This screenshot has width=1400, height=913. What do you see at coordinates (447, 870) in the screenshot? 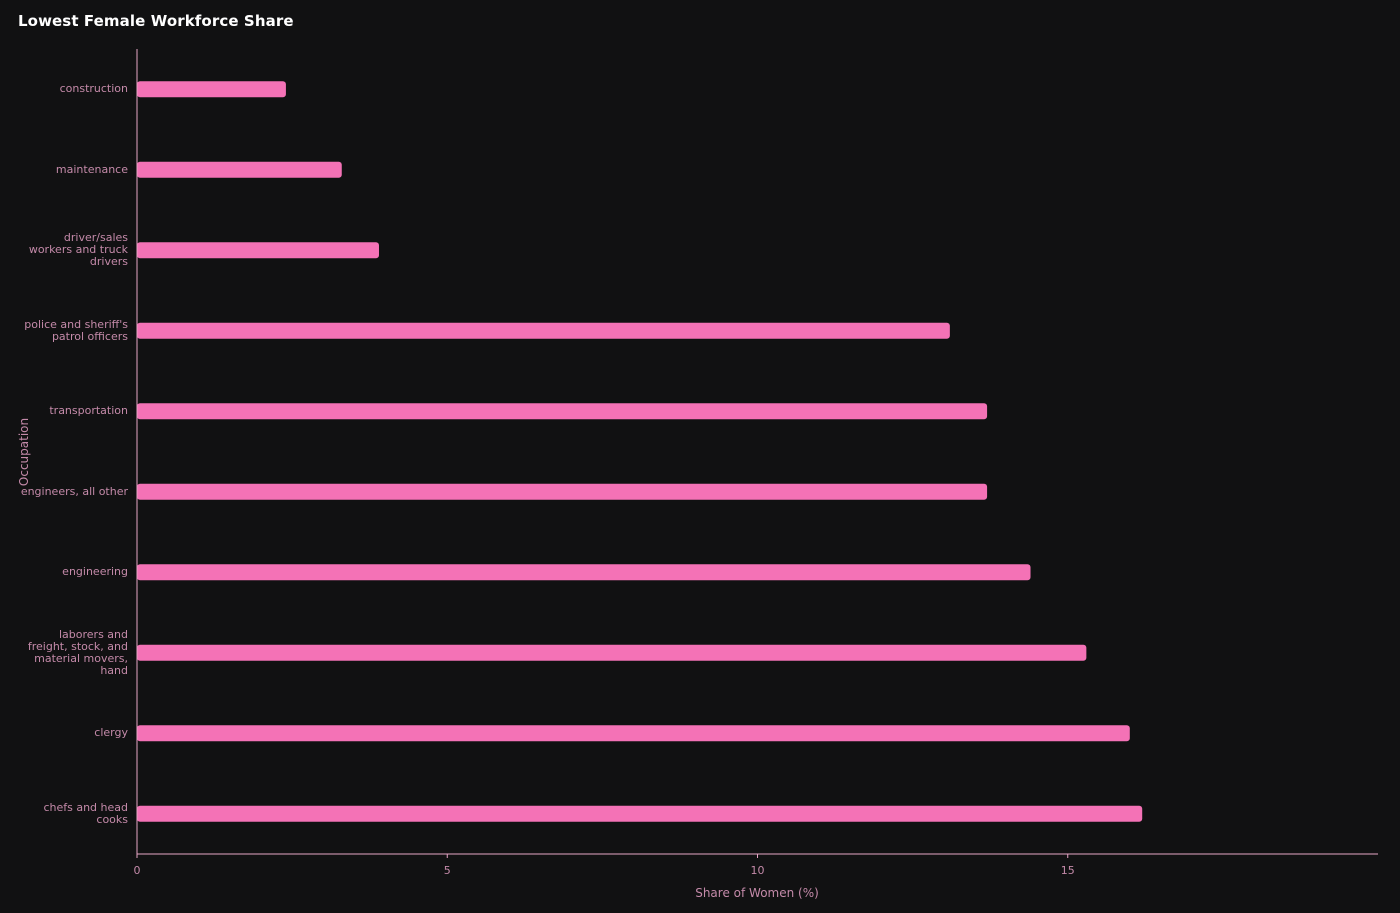
I see `x-tick-label: 5` at bounding box center [447, 870].